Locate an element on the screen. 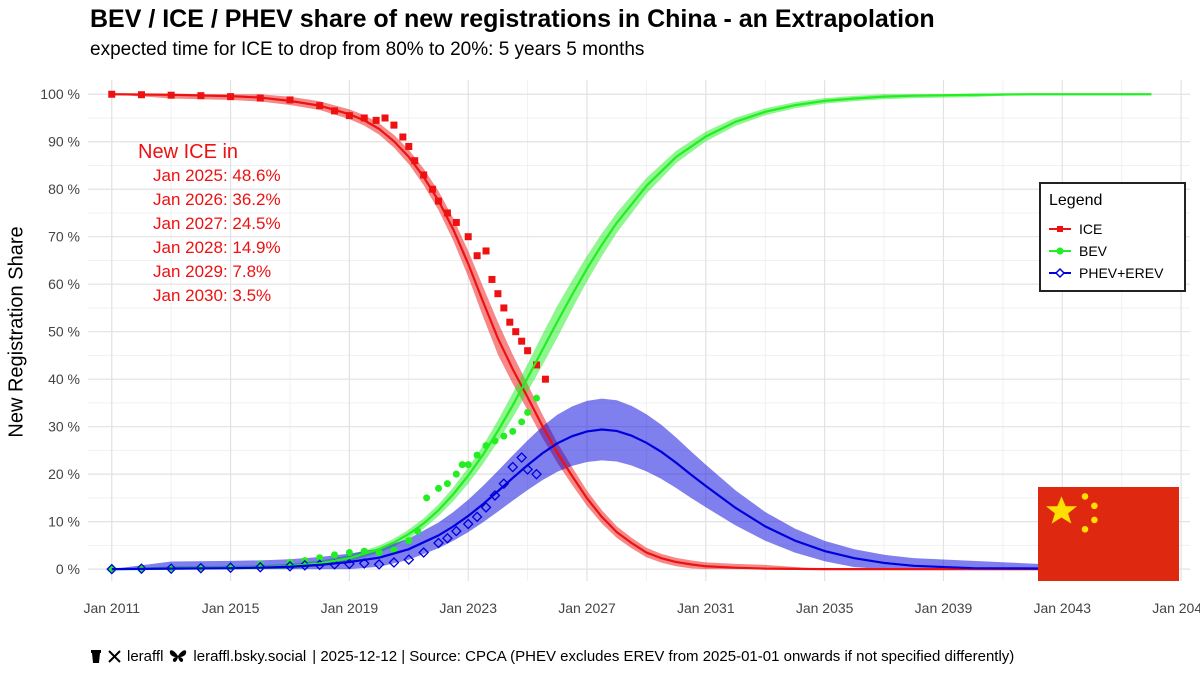  annotation-row: Jan 2030: 3.5% is located at coordinates (212, 295).